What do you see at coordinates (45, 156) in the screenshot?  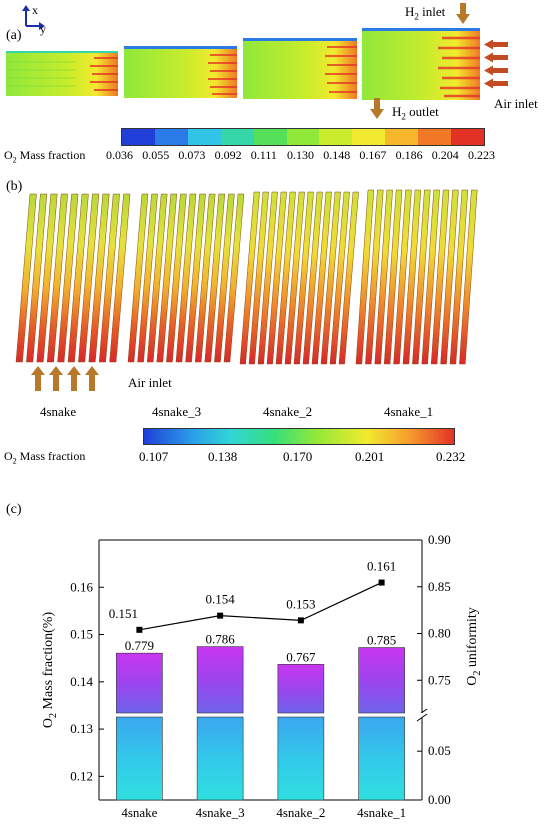 I see `colorbar-a-label: O2 Mass fraction` at bounding box center [45, 156].